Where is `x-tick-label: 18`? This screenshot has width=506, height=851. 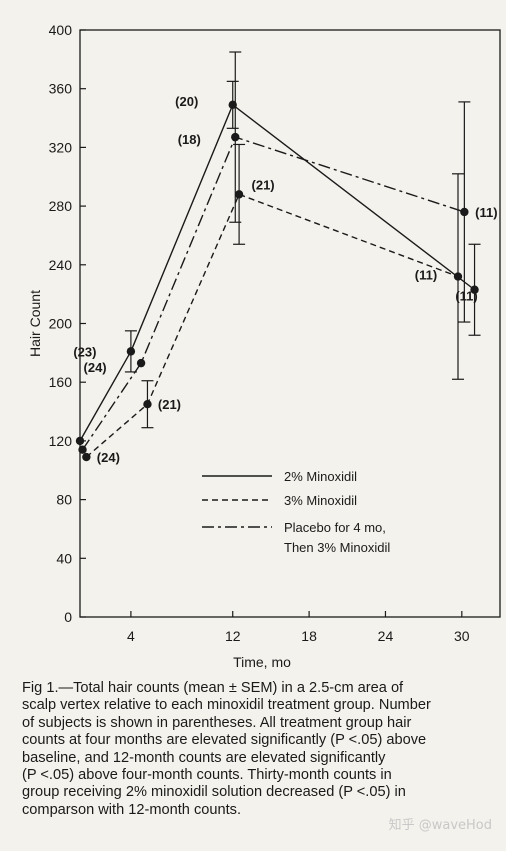
x-tick-label: 18 is located at coordinates (309, 636).